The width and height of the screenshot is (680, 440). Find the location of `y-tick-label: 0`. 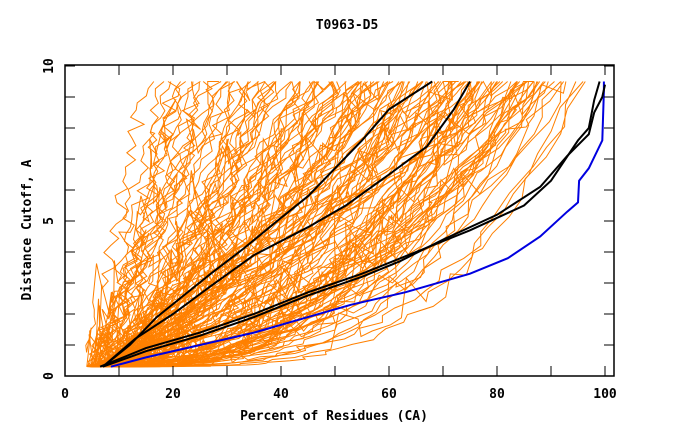

y-tick-label: 0 is located at coordinates (49, 376).